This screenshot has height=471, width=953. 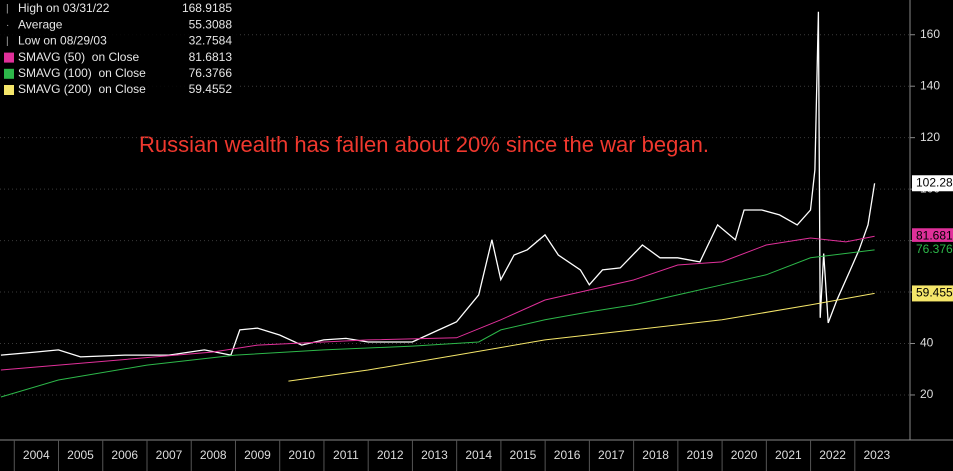 What do you see at coordinates (744, 455) in the screenshot?
I see `x-tick-label: 2020` at bounding box center [744, 455].